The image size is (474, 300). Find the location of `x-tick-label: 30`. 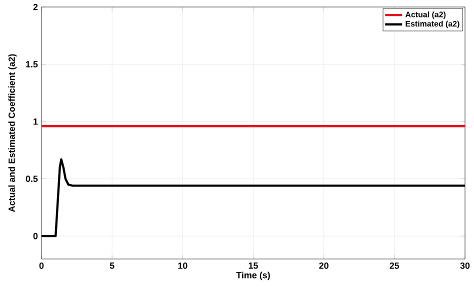

x-tick-label: 30 is located at coordinates (465, 265).